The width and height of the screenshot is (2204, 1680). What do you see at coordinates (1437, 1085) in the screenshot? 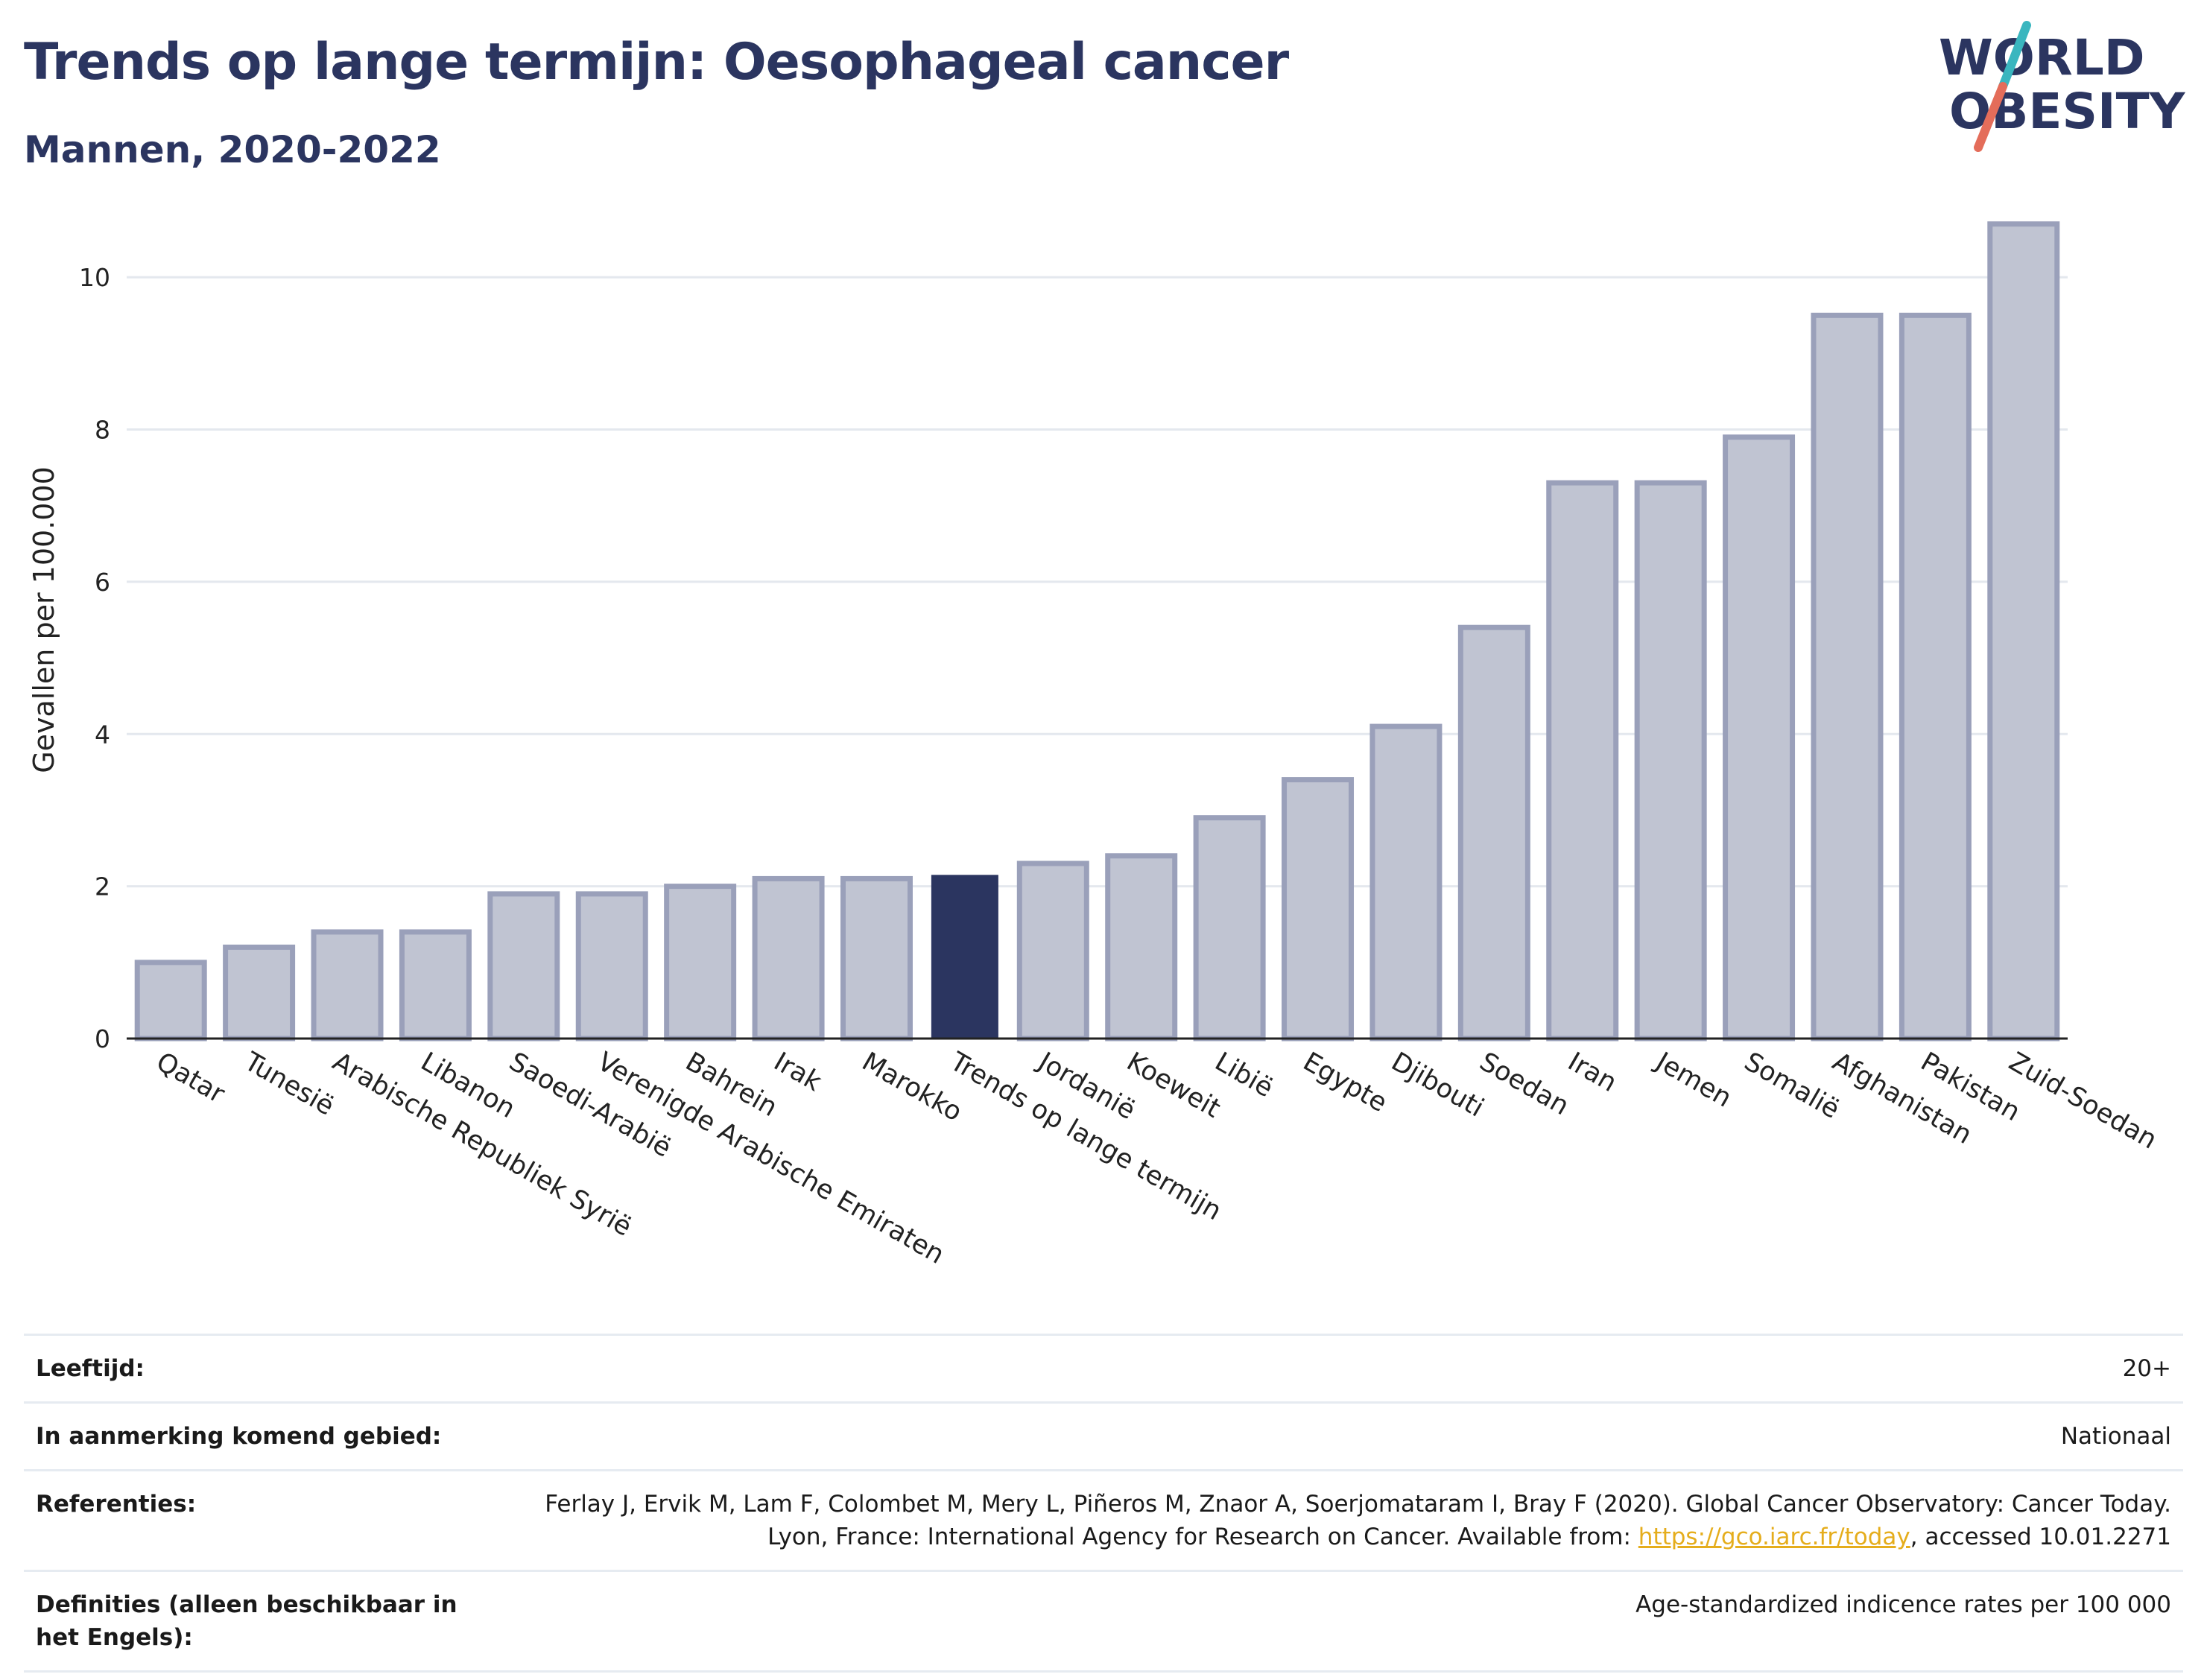
I see `x-tick-label: Djibouti` at bounding box center [1437, 1085].